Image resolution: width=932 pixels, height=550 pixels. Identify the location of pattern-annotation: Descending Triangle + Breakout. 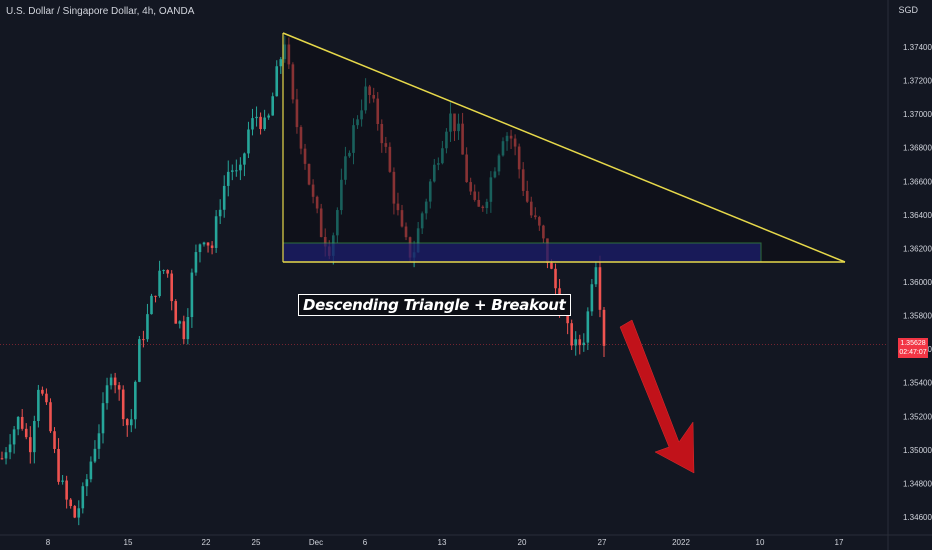
(434, 305).